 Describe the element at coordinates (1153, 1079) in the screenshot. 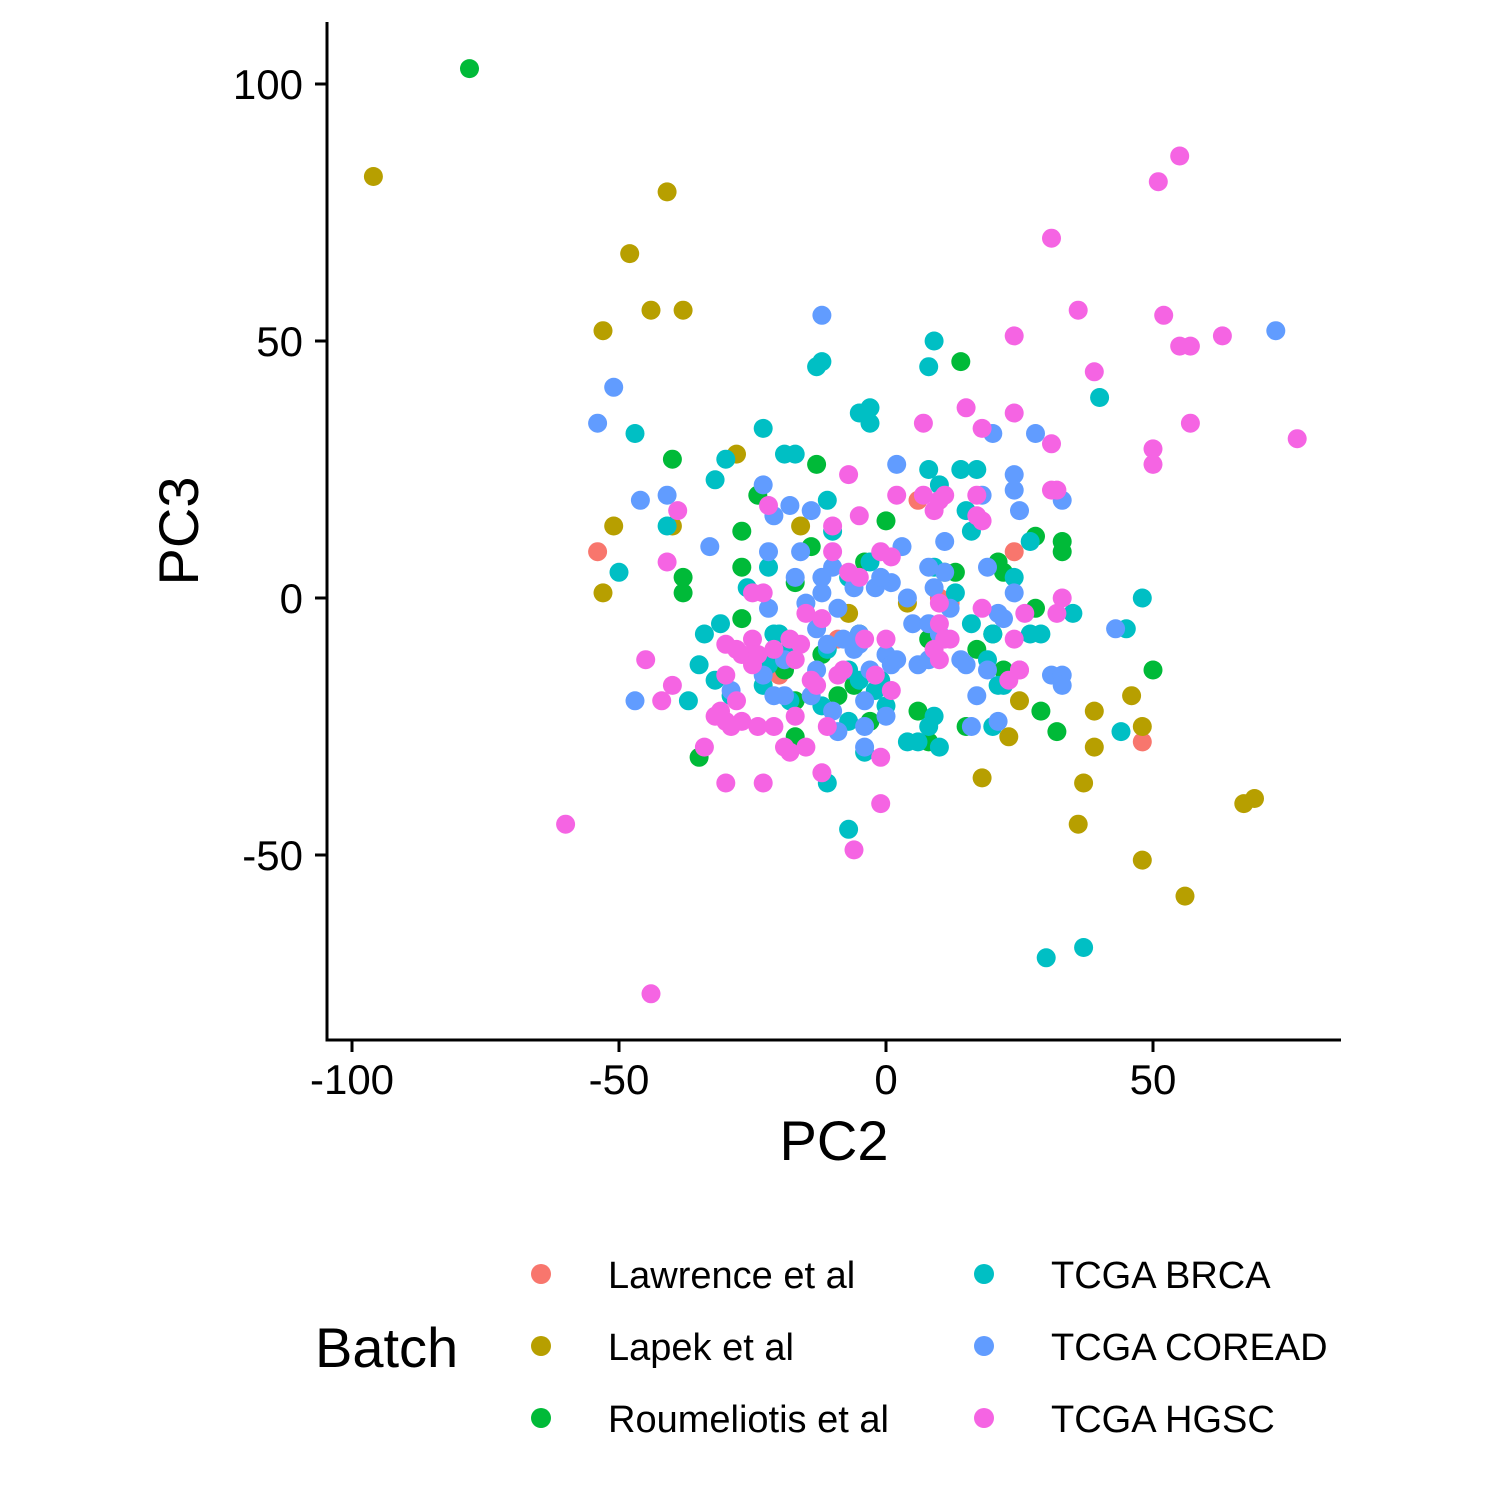

I see `x-tick-label: 50` at that location.